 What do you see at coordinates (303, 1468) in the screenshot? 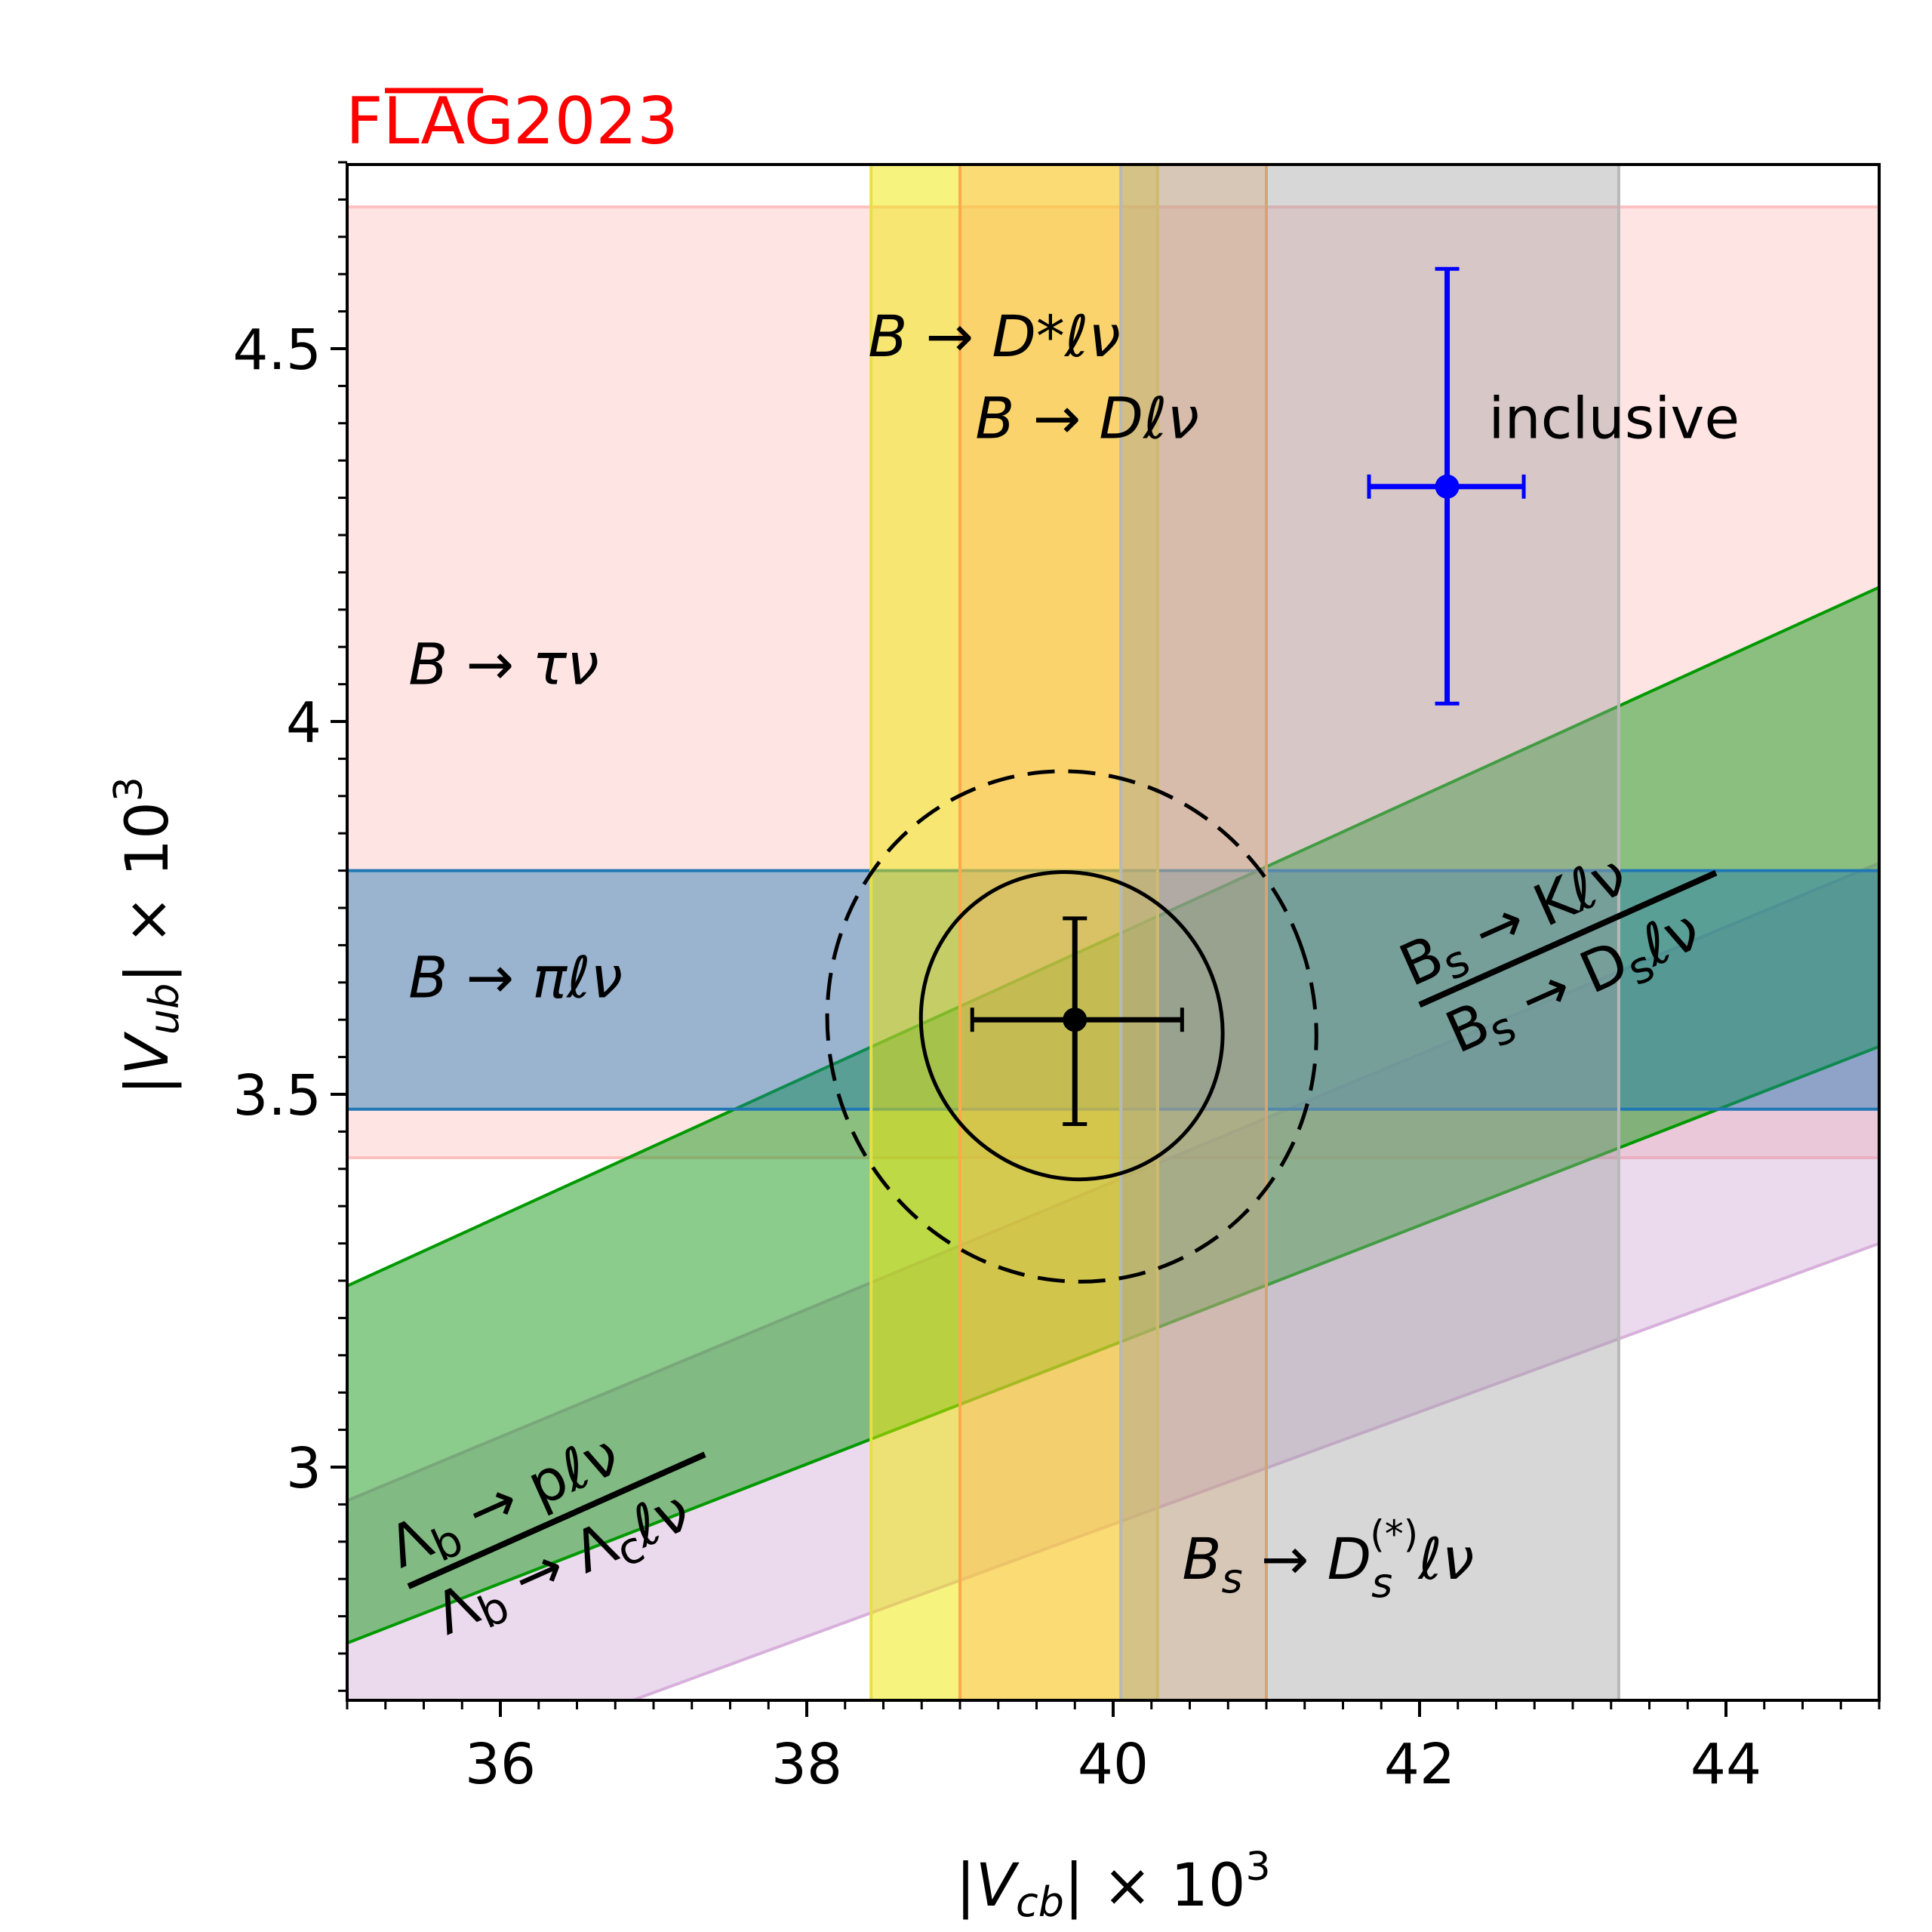
I see `y-tick-label: 3` at bounding box center [303, 1468].